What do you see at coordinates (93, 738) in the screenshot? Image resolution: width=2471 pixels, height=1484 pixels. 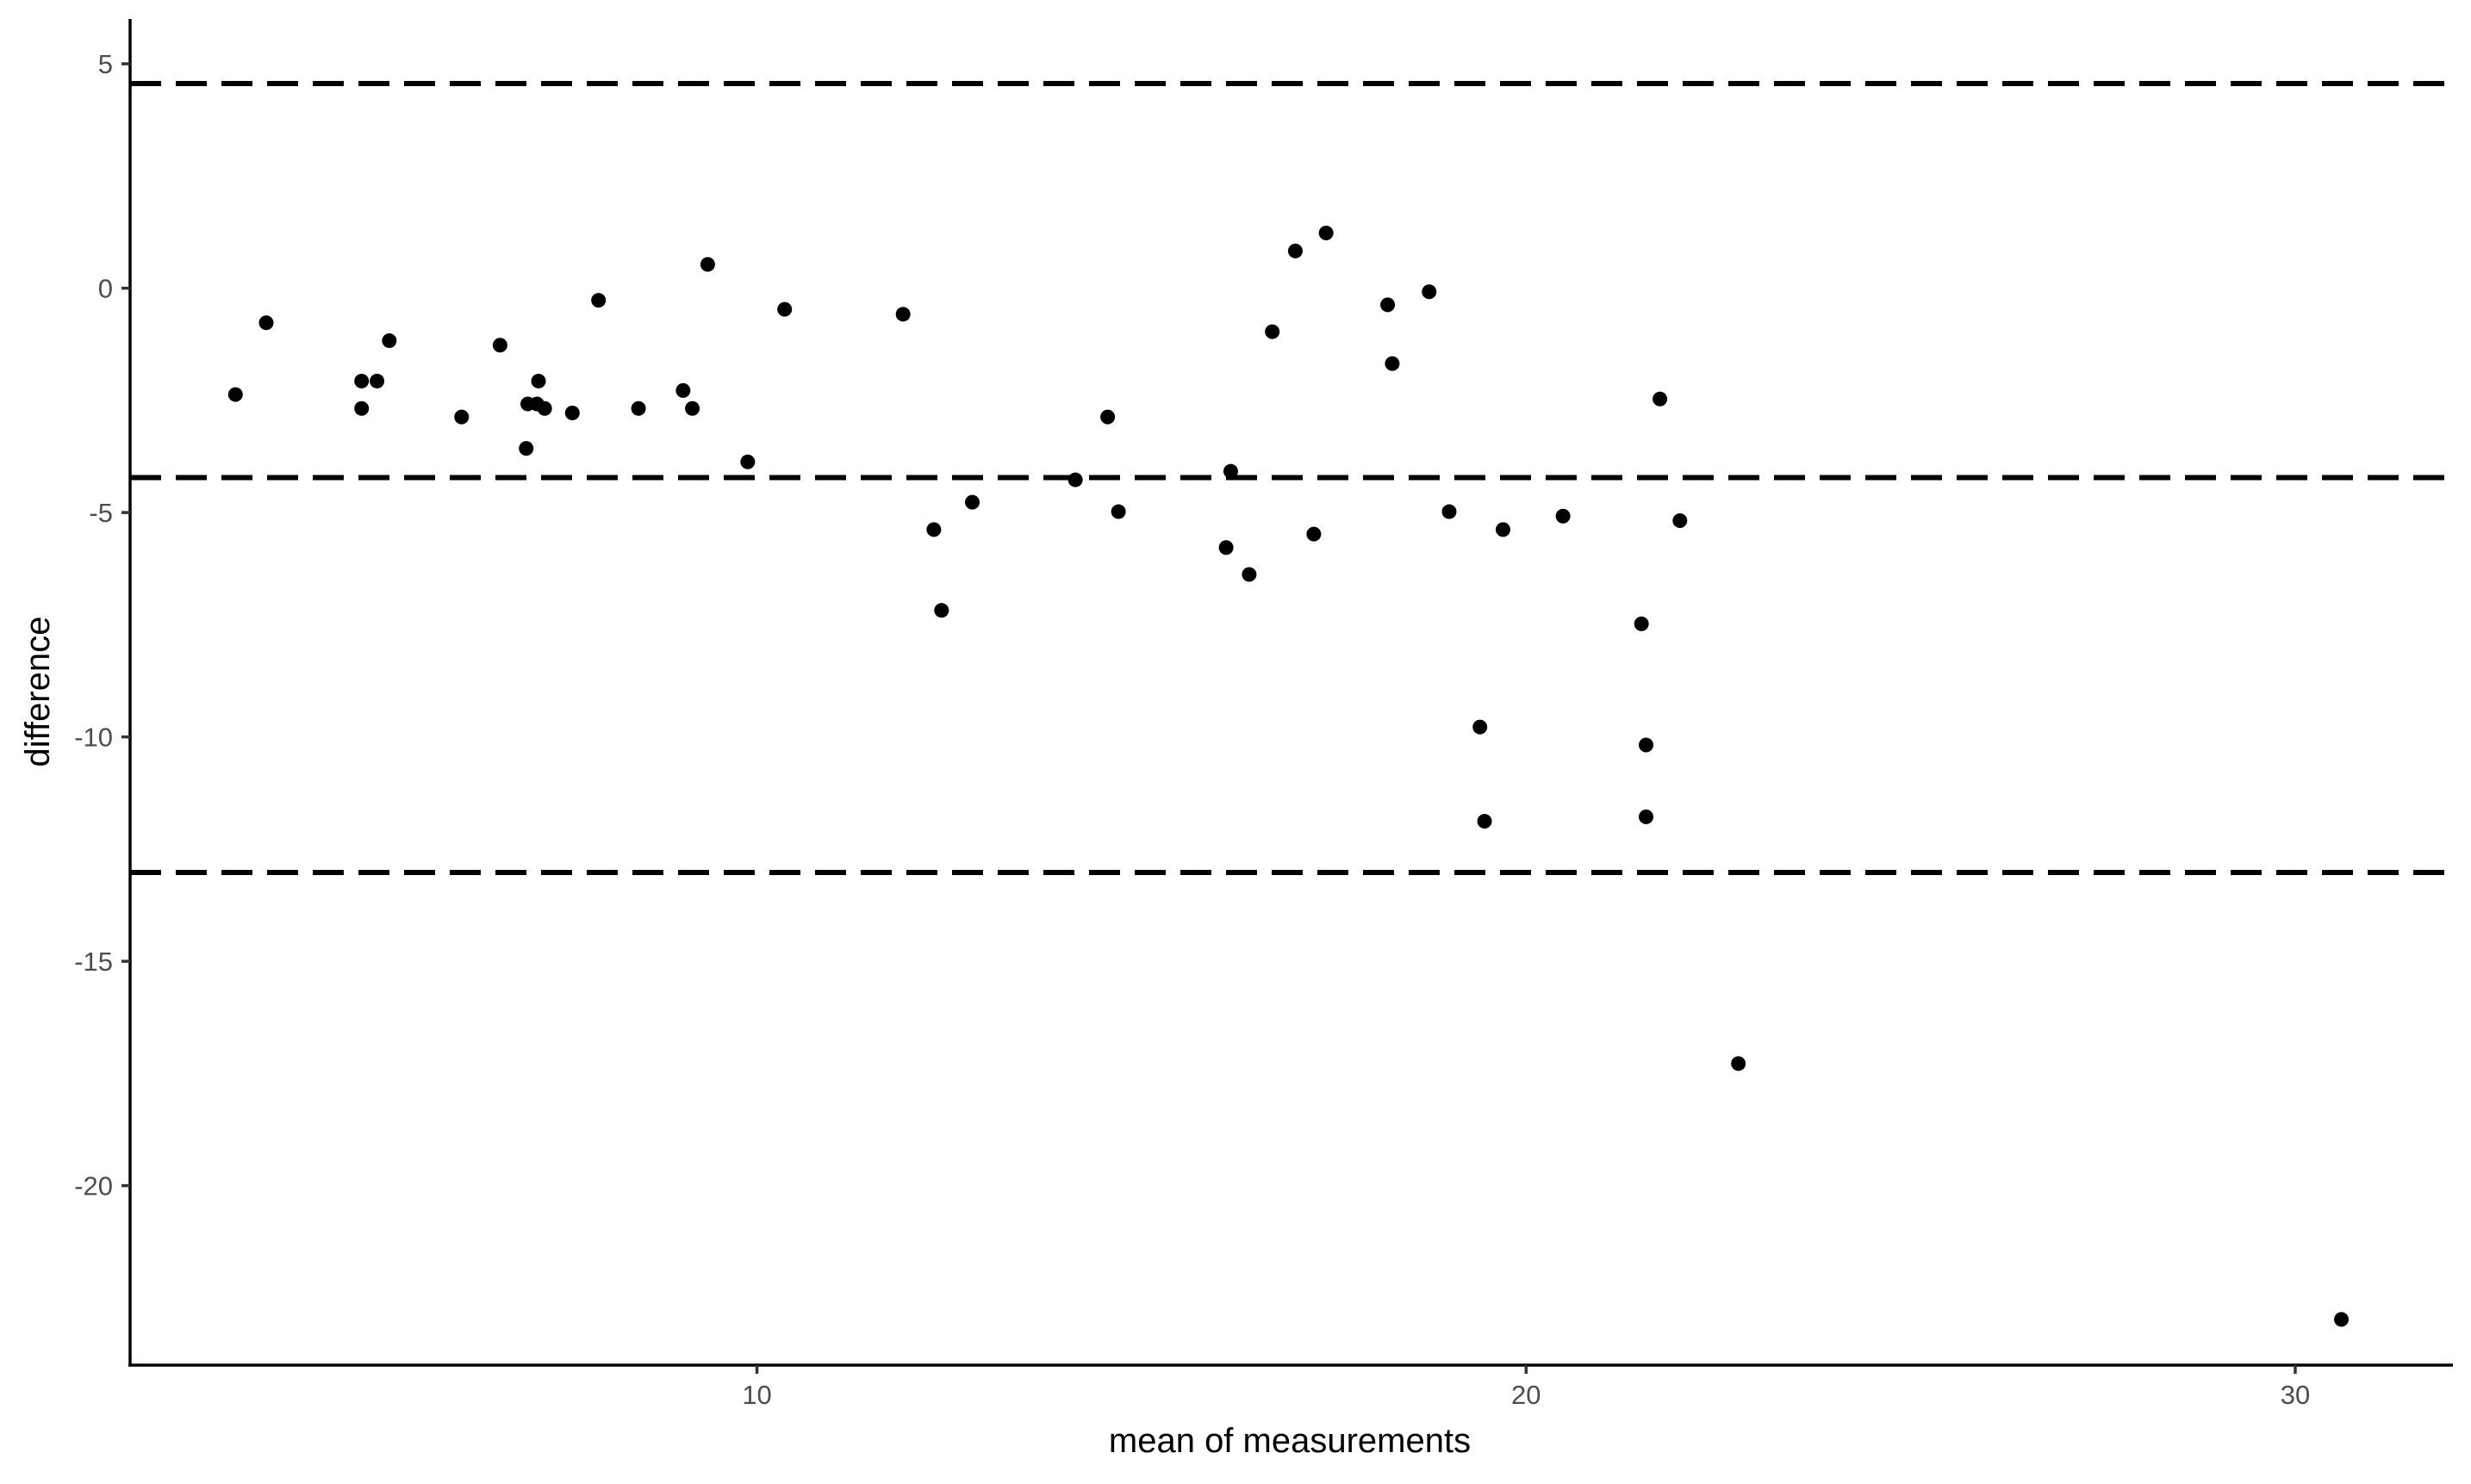 I see `y-tick-label: -10` at bounding box center [93, 738].